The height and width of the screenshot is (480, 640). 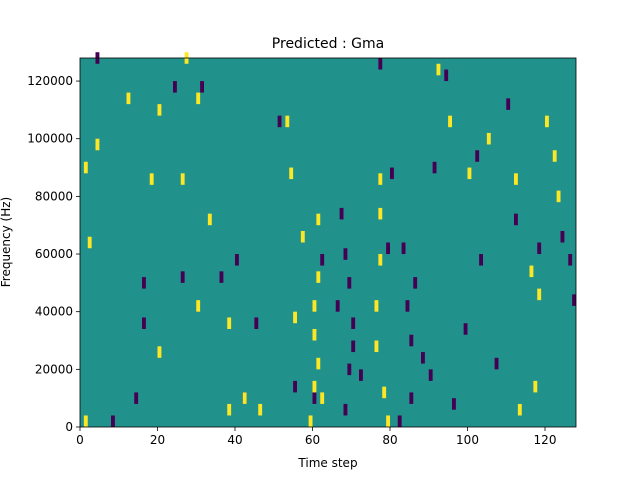 I want to click on y-axis-label: Frequency (Hz), so click(x=6, y=242).